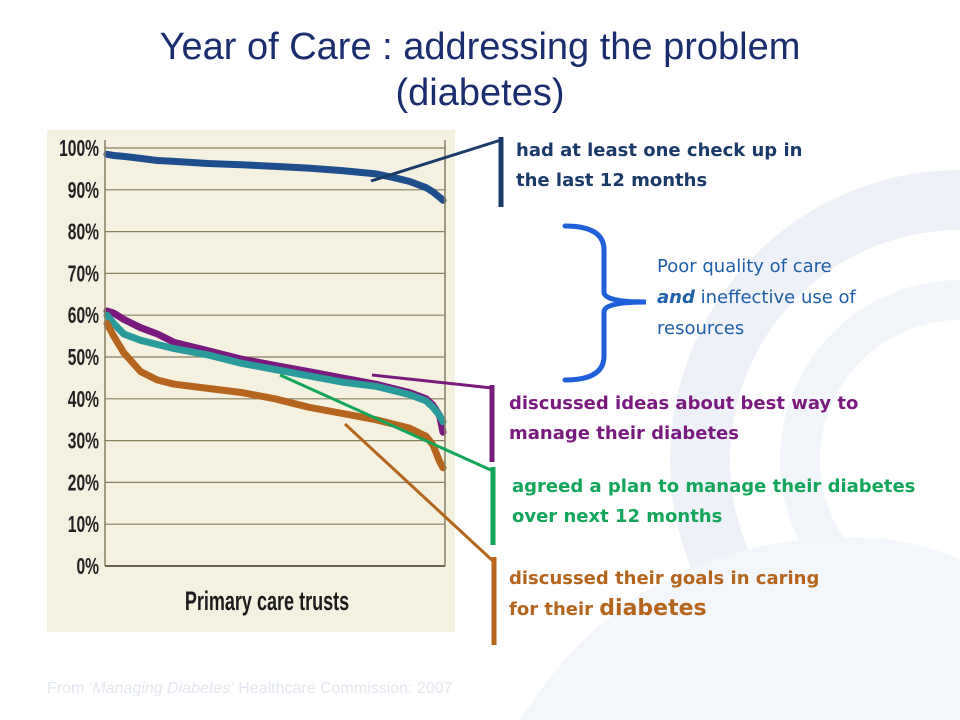 The image size is (960, 720). Describe the element at coordinates (161, 688) in the screenshot. I see `source-italic: ‘Managing Diabetes’` at that location.